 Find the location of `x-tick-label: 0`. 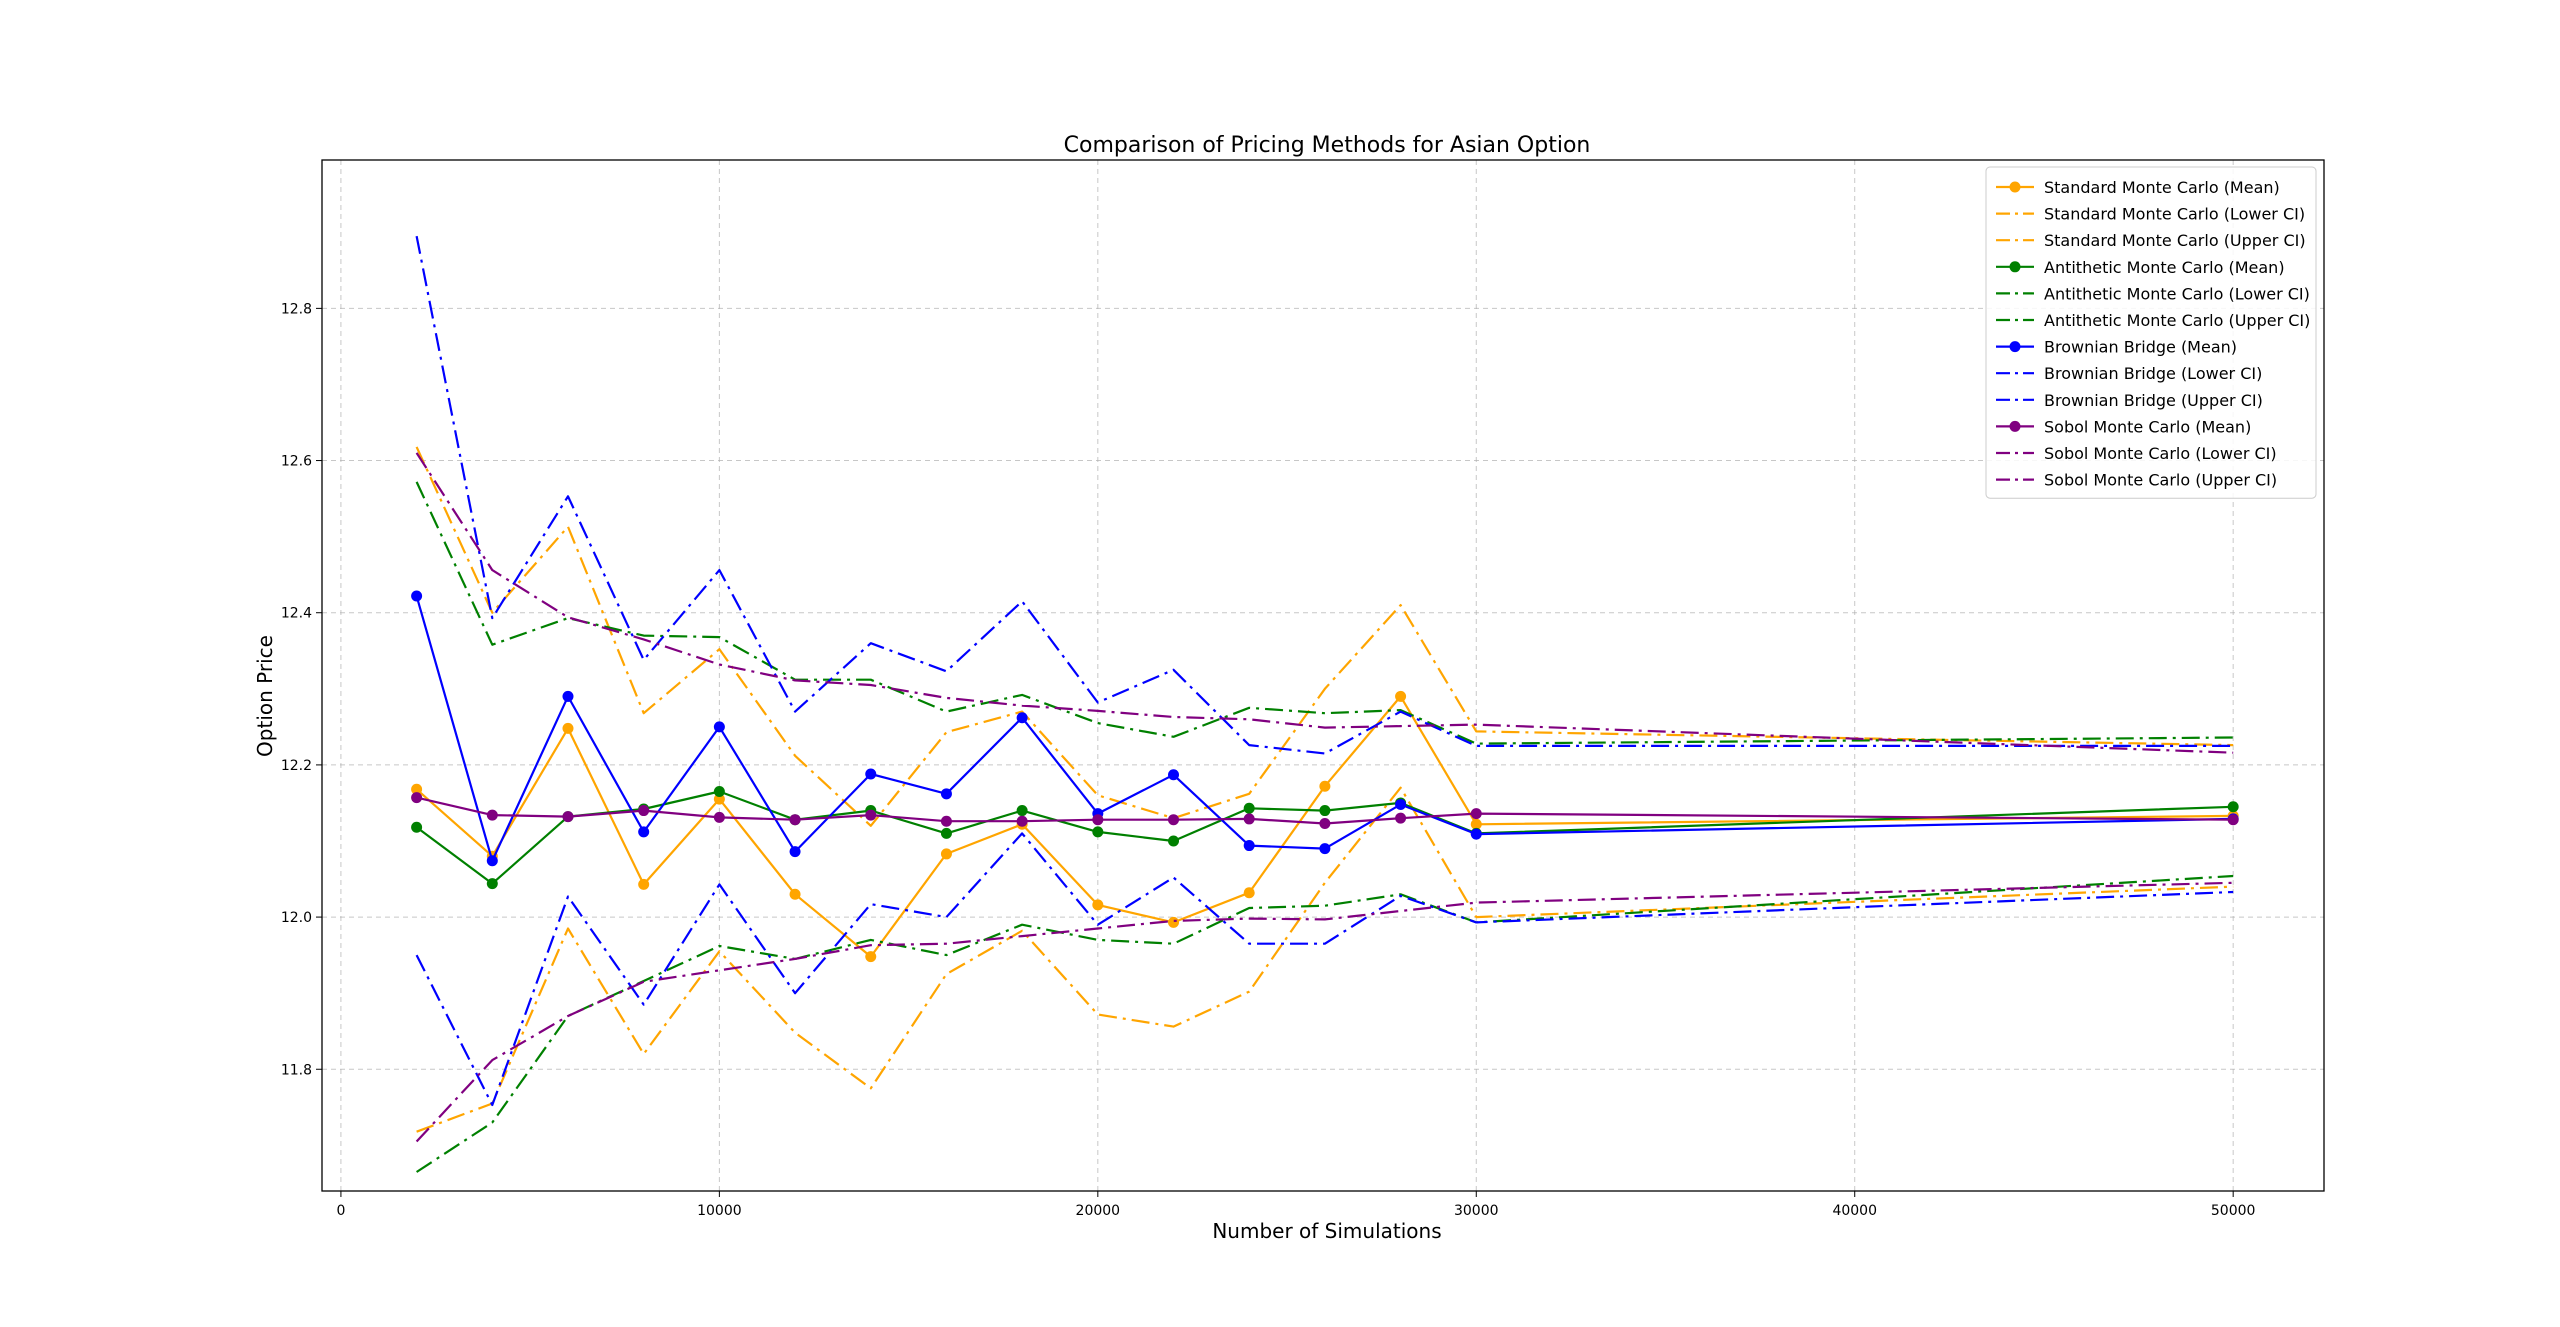

x-tick-label: 0 is located at coordinates (340, 1211).